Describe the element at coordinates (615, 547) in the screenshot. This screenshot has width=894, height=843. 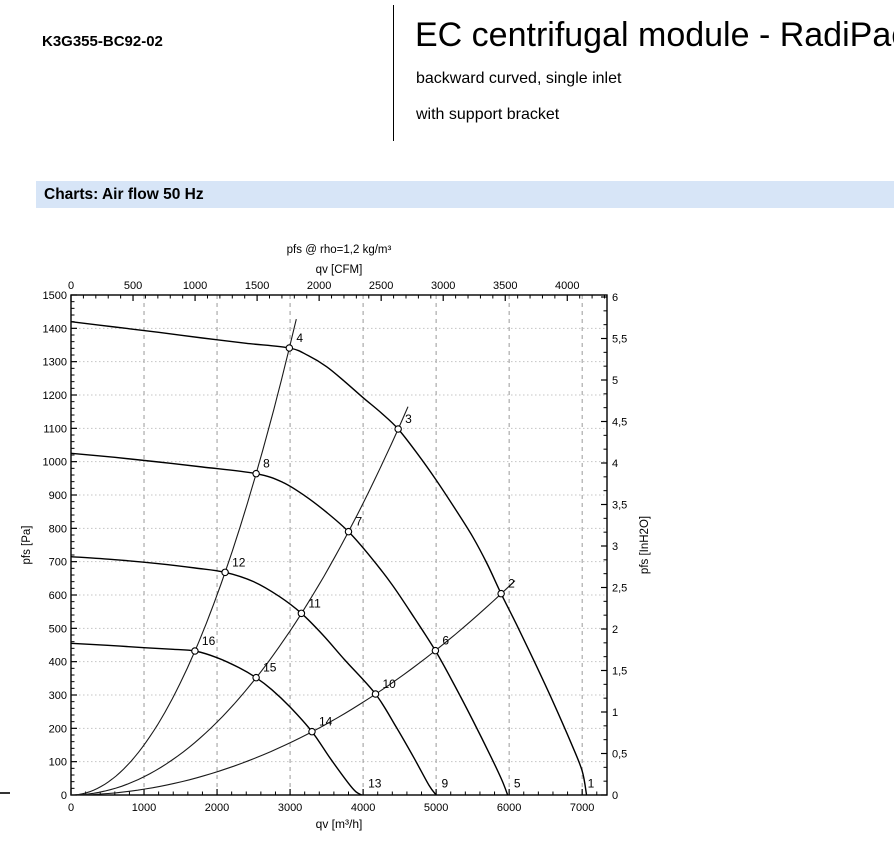
I see `svg-text: 3` at that location.